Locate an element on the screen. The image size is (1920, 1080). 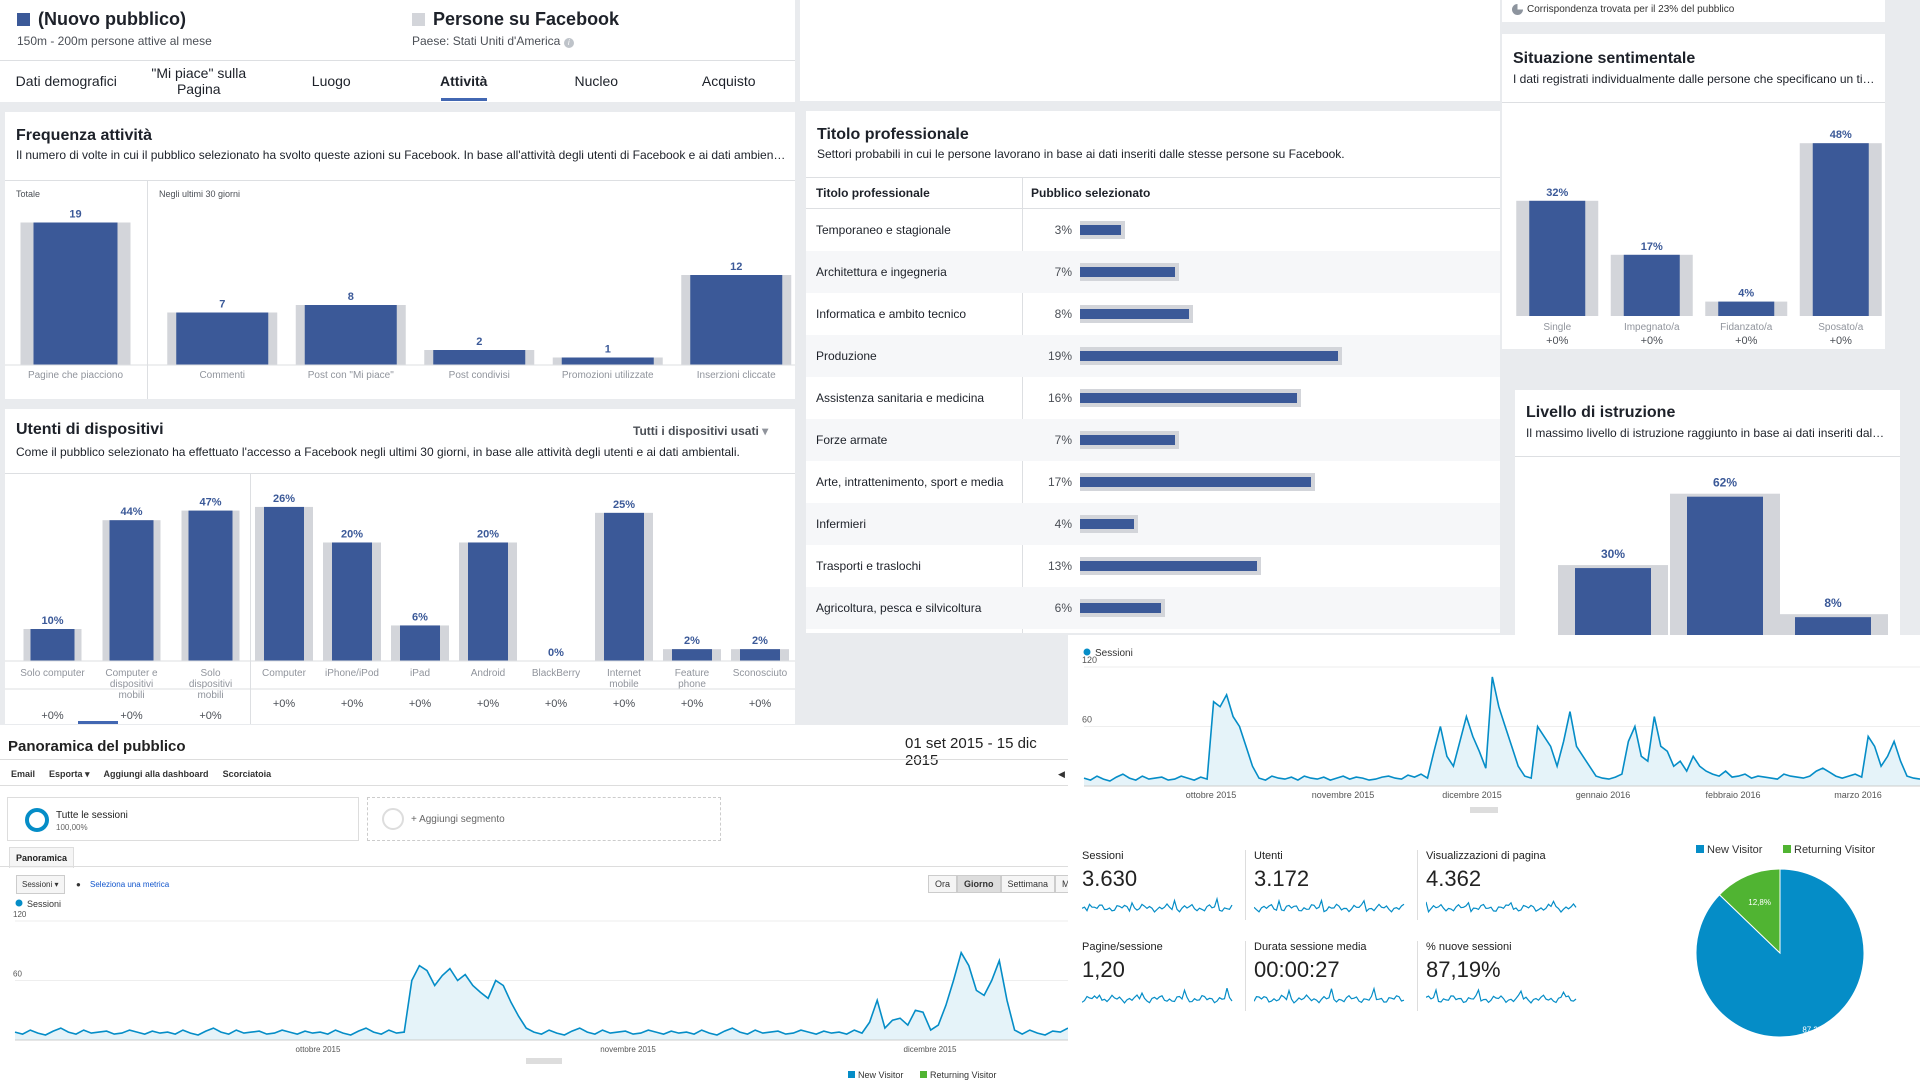
tab-panoramica: Panoramica is located at coordinates (42, 857).